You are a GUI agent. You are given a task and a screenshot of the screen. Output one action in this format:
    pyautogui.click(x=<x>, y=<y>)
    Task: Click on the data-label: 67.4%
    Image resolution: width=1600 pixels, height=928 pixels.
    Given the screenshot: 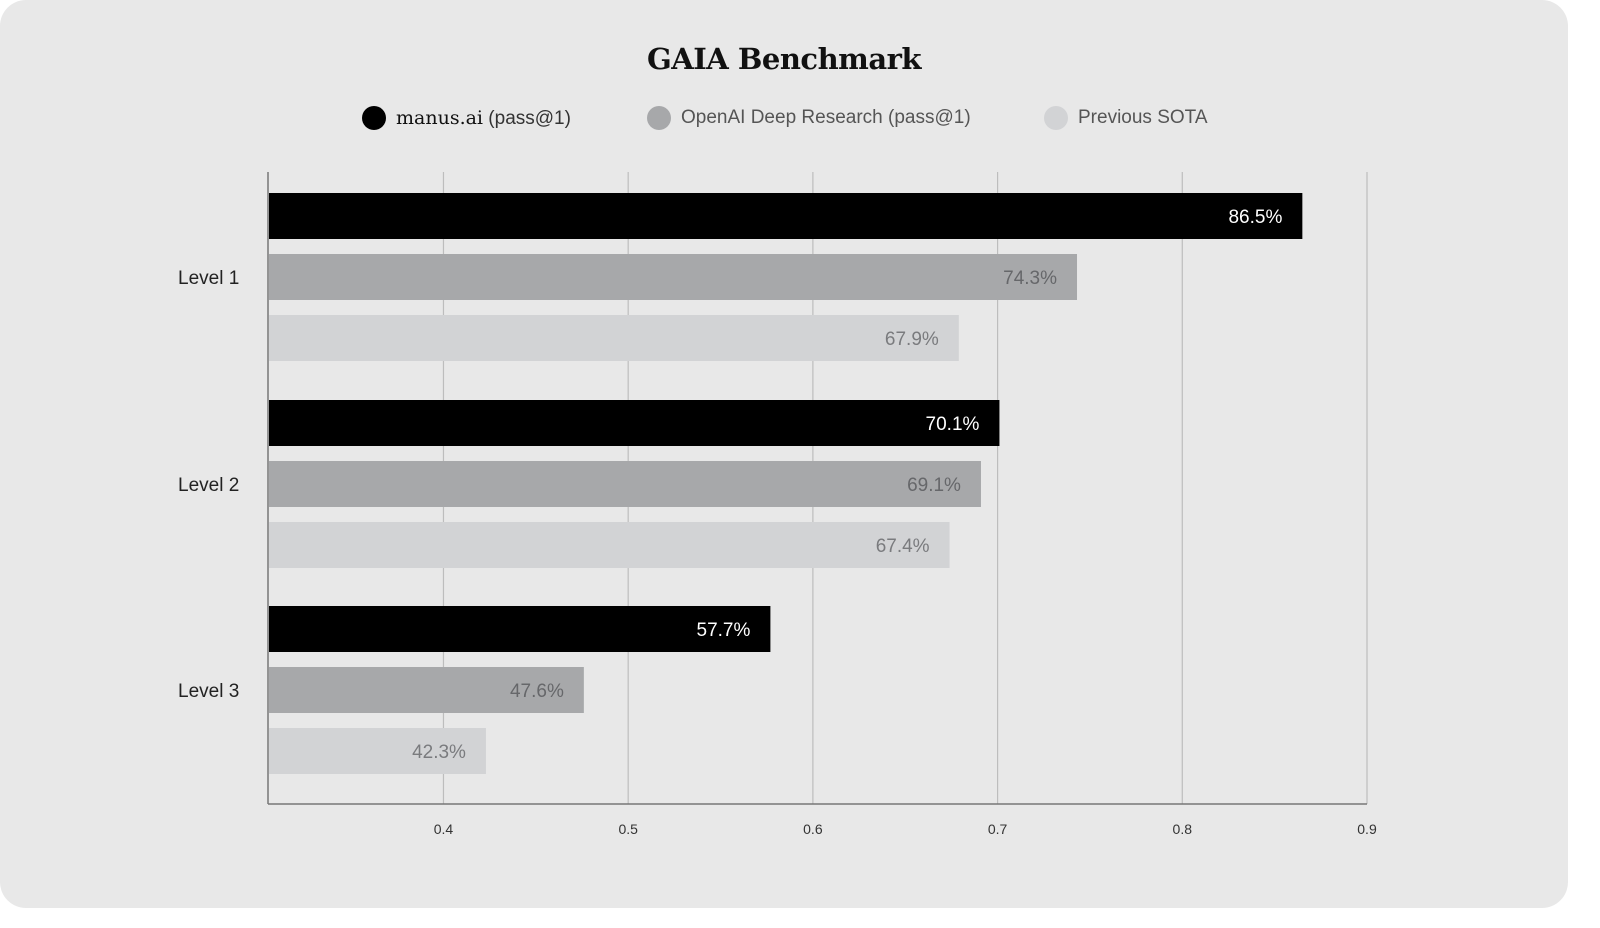 What is the action you would take?
    pyautogui.click(x=903, y=546)
    